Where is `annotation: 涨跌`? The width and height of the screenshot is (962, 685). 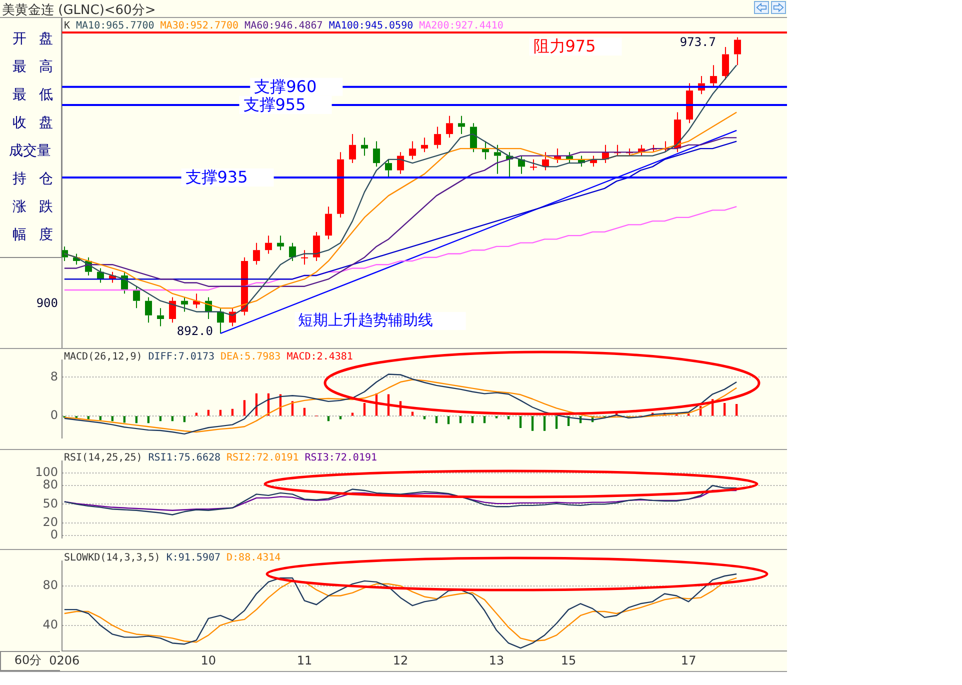 annotation: 涨跌 is located at coordinates (39, 207).